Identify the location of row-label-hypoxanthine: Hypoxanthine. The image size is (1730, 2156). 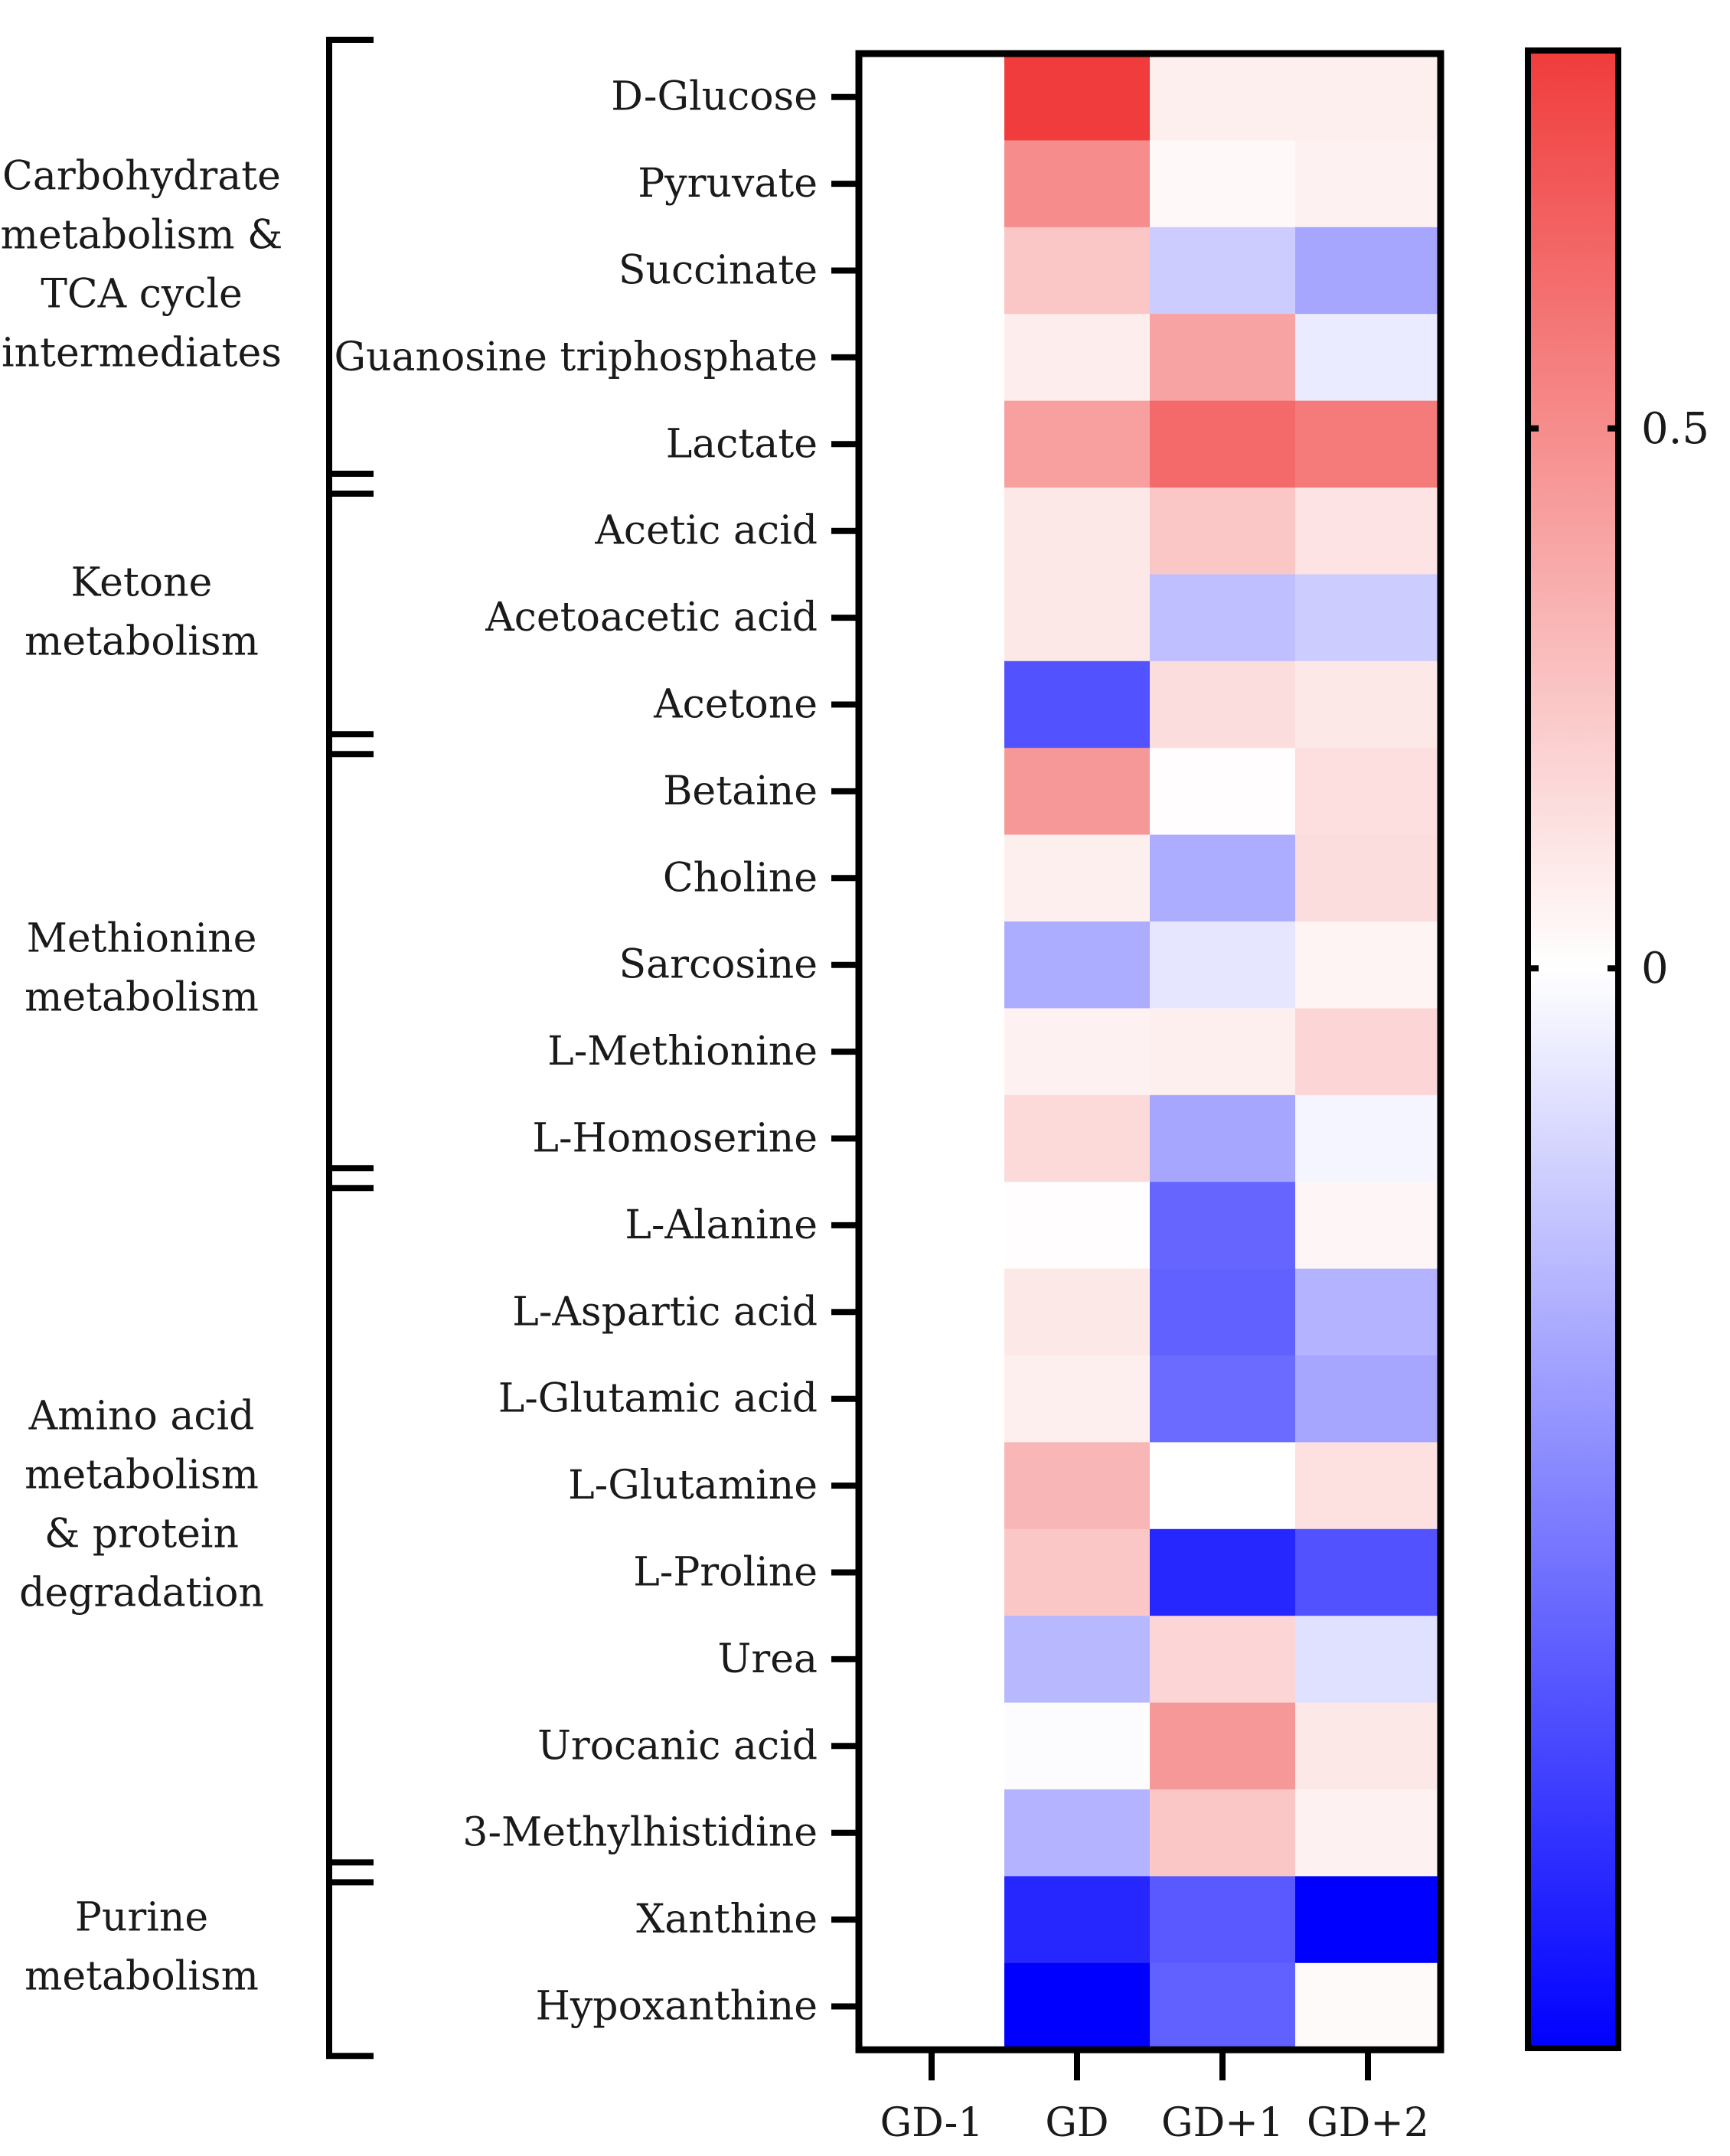
(677, 2007).